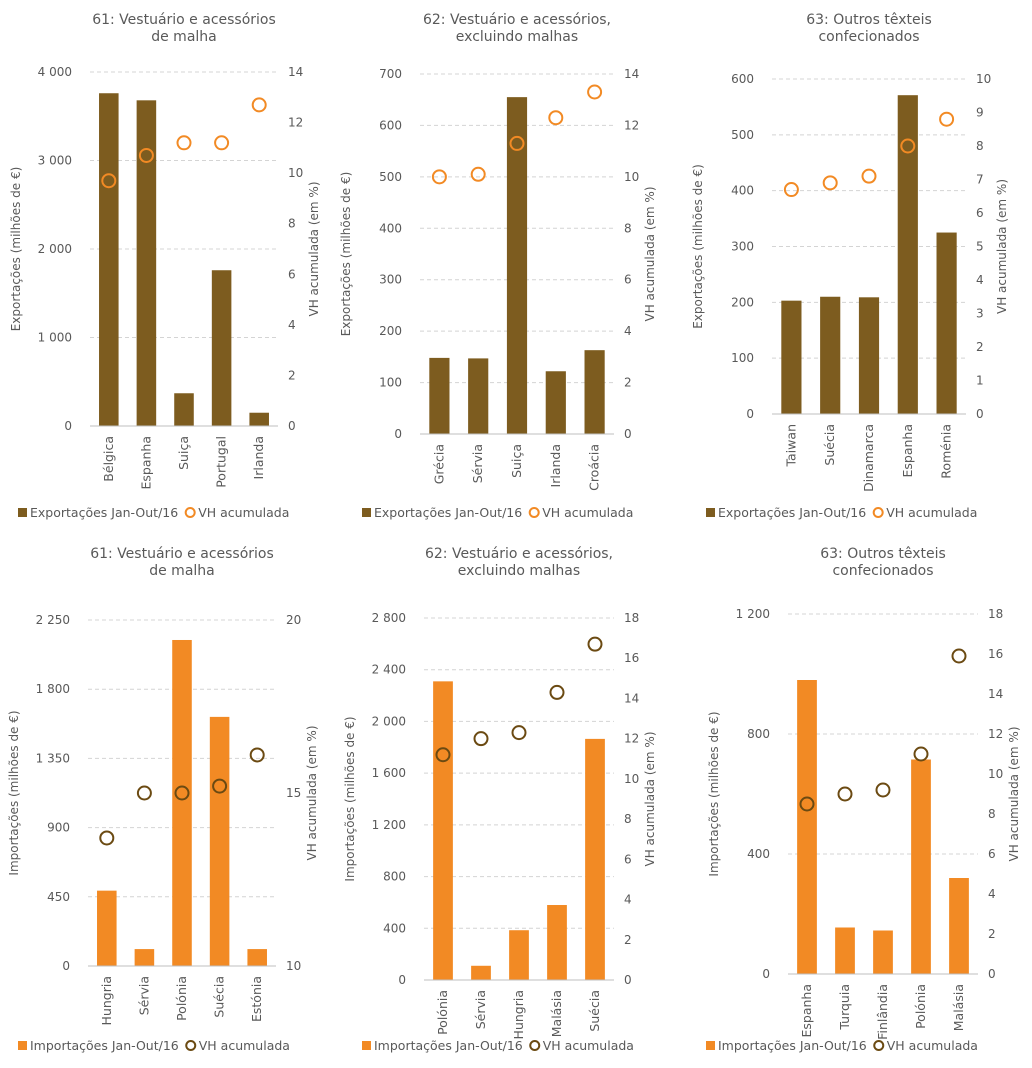 The width and height of the screenshot is (1032, 1068). I want to click on category-label: Portugal, so click(221, 462).